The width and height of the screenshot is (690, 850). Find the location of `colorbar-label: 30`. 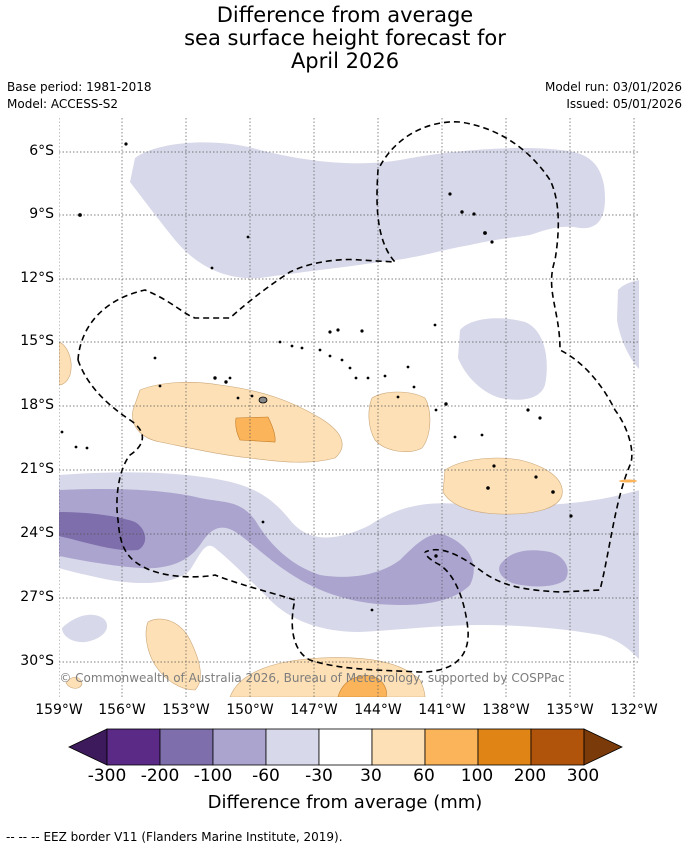

colorbar-label: 30 is located at coordinates (371, 776).